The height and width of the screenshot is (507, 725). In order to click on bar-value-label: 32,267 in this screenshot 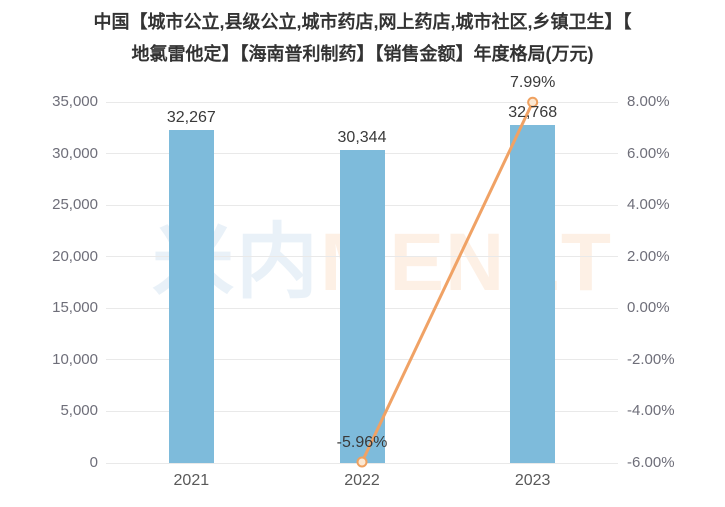, I will do `click(191, 118)`.